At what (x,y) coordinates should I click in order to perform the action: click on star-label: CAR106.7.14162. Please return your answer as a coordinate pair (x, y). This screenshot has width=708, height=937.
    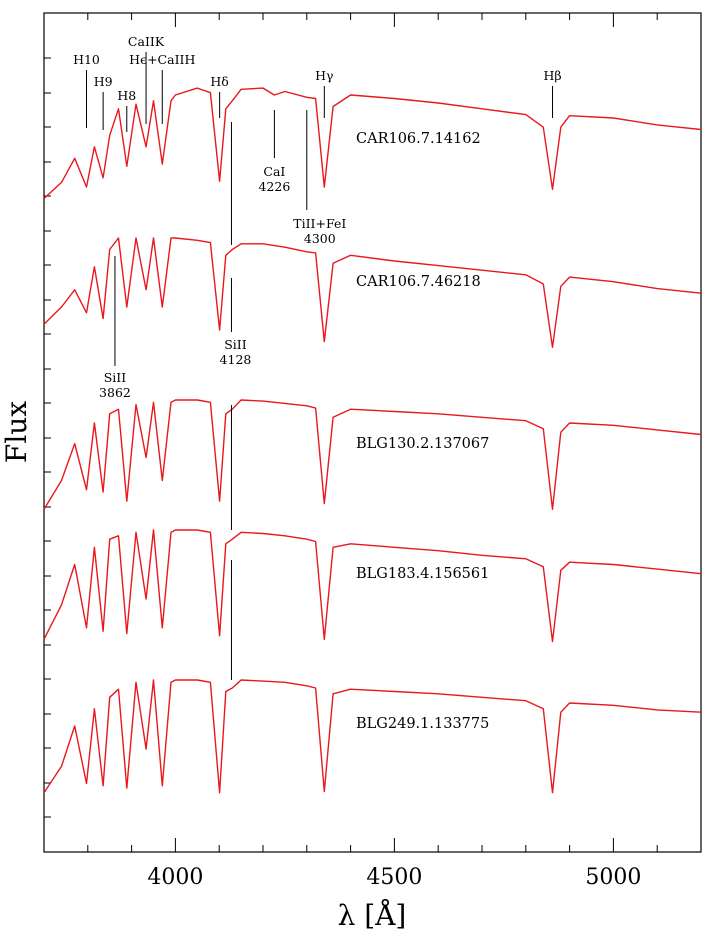
    Looking at the image, I should click on (418, 139).